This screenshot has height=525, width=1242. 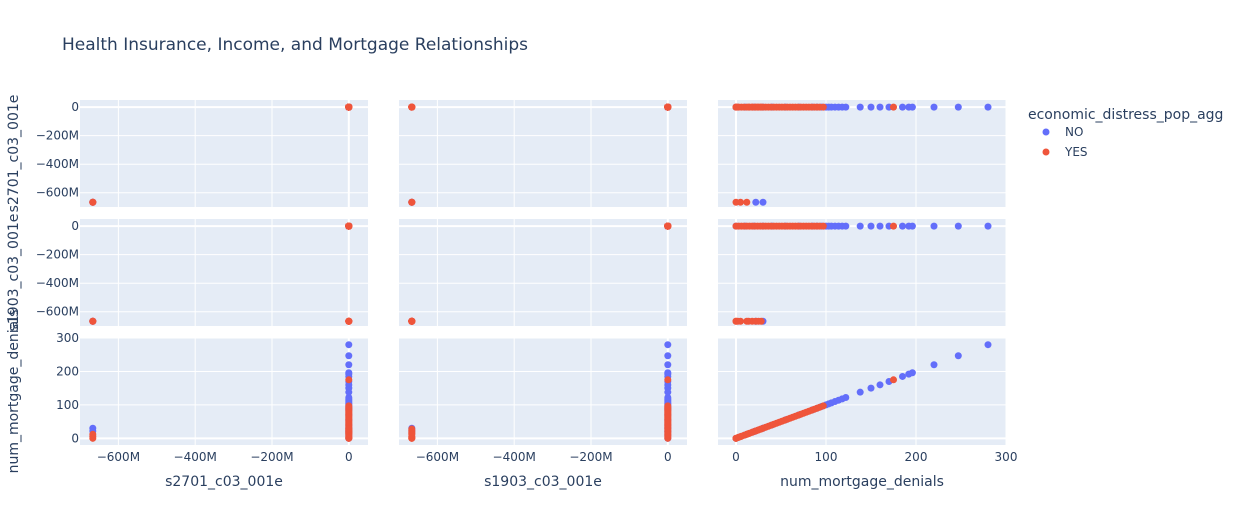 What do you see at coordinates (1125, 133) in the screenshot?
I see `legend: economic_distress_pop_agg NO YES` at bounding box center [1125, 133].